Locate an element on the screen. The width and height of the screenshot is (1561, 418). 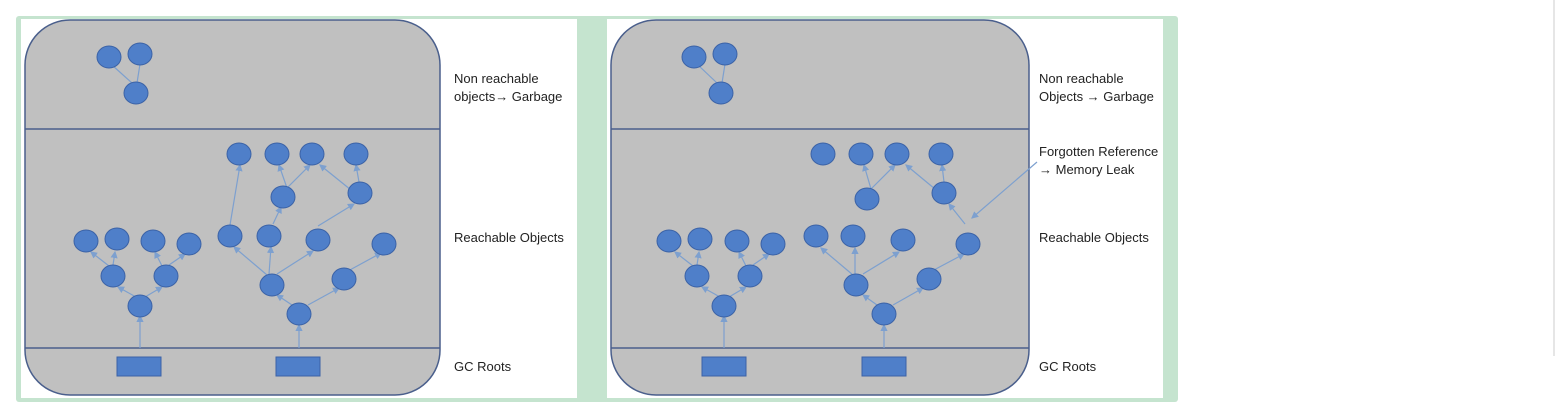
forgotten-reference-label: Forgotten Reference → Memory Leak is located at coordinates (1099, 160).